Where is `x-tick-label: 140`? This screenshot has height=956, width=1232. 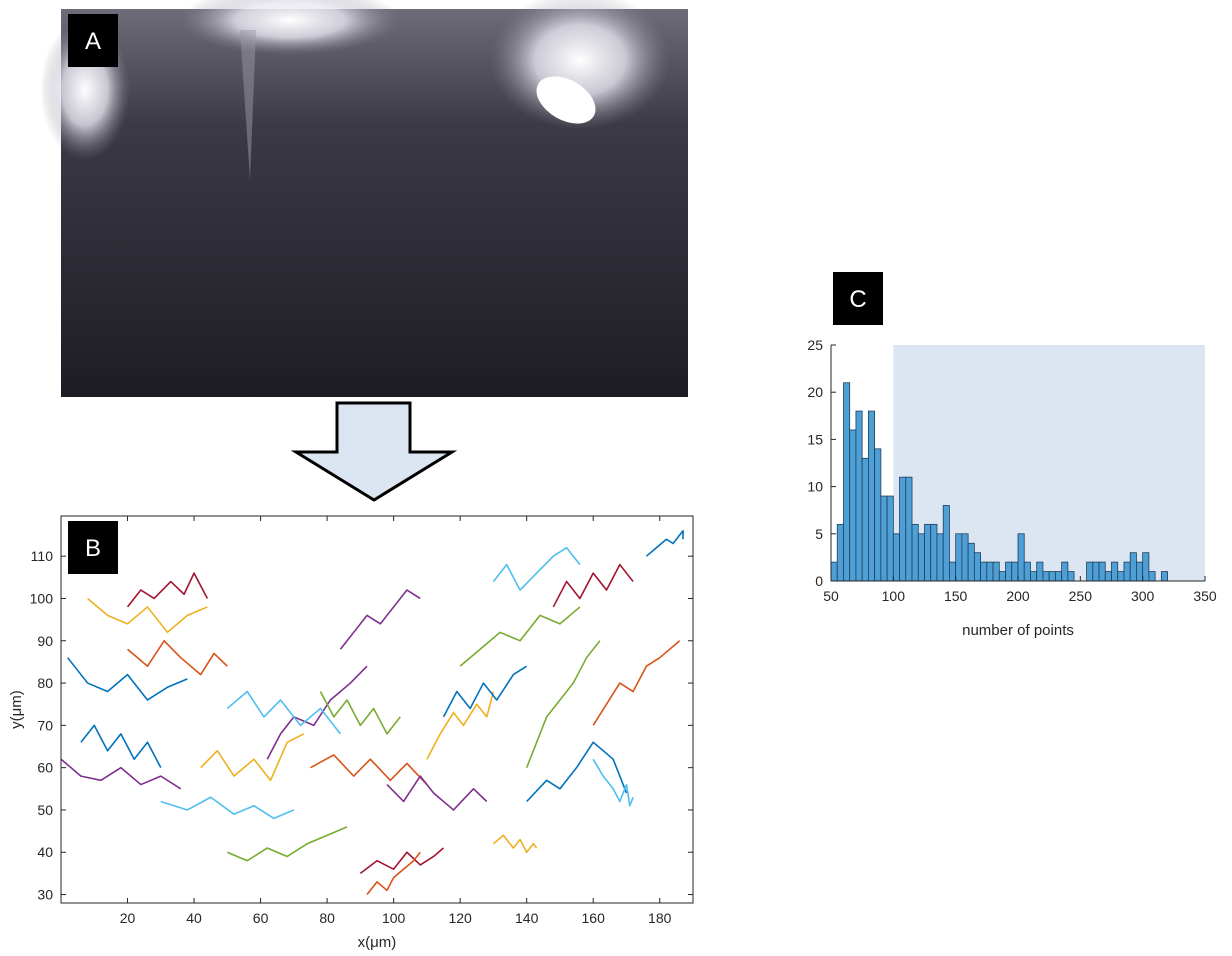
x-tick-label: 140 is located at coordinates (527, 918).